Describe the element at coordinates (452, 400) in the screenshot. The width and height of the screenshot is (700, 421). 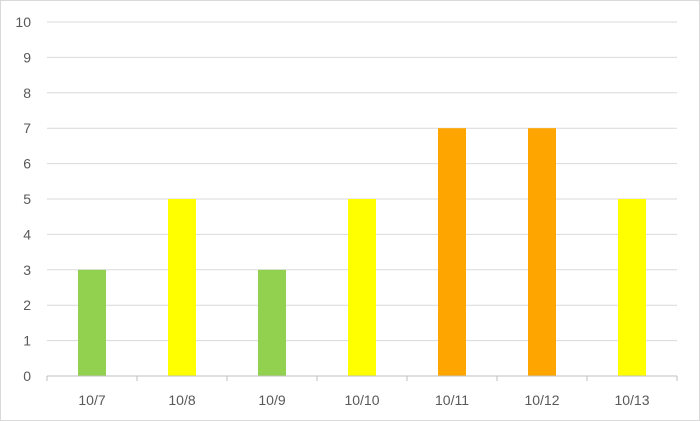
I see `x-tick-label: 10/11` at that location.